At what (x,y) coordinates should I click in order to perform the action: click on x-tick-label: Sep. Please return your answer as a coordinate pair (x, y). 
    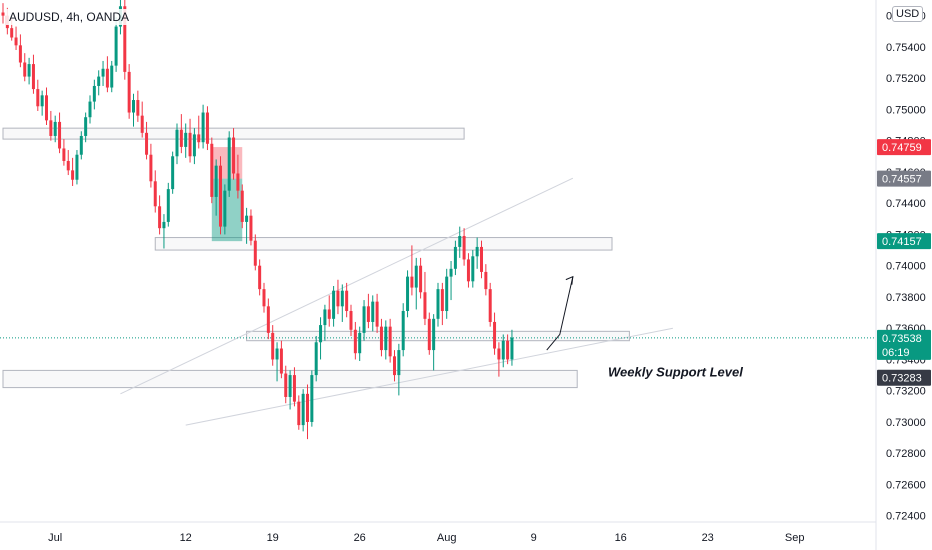
    Looking at the image, I should click on (795, 538).